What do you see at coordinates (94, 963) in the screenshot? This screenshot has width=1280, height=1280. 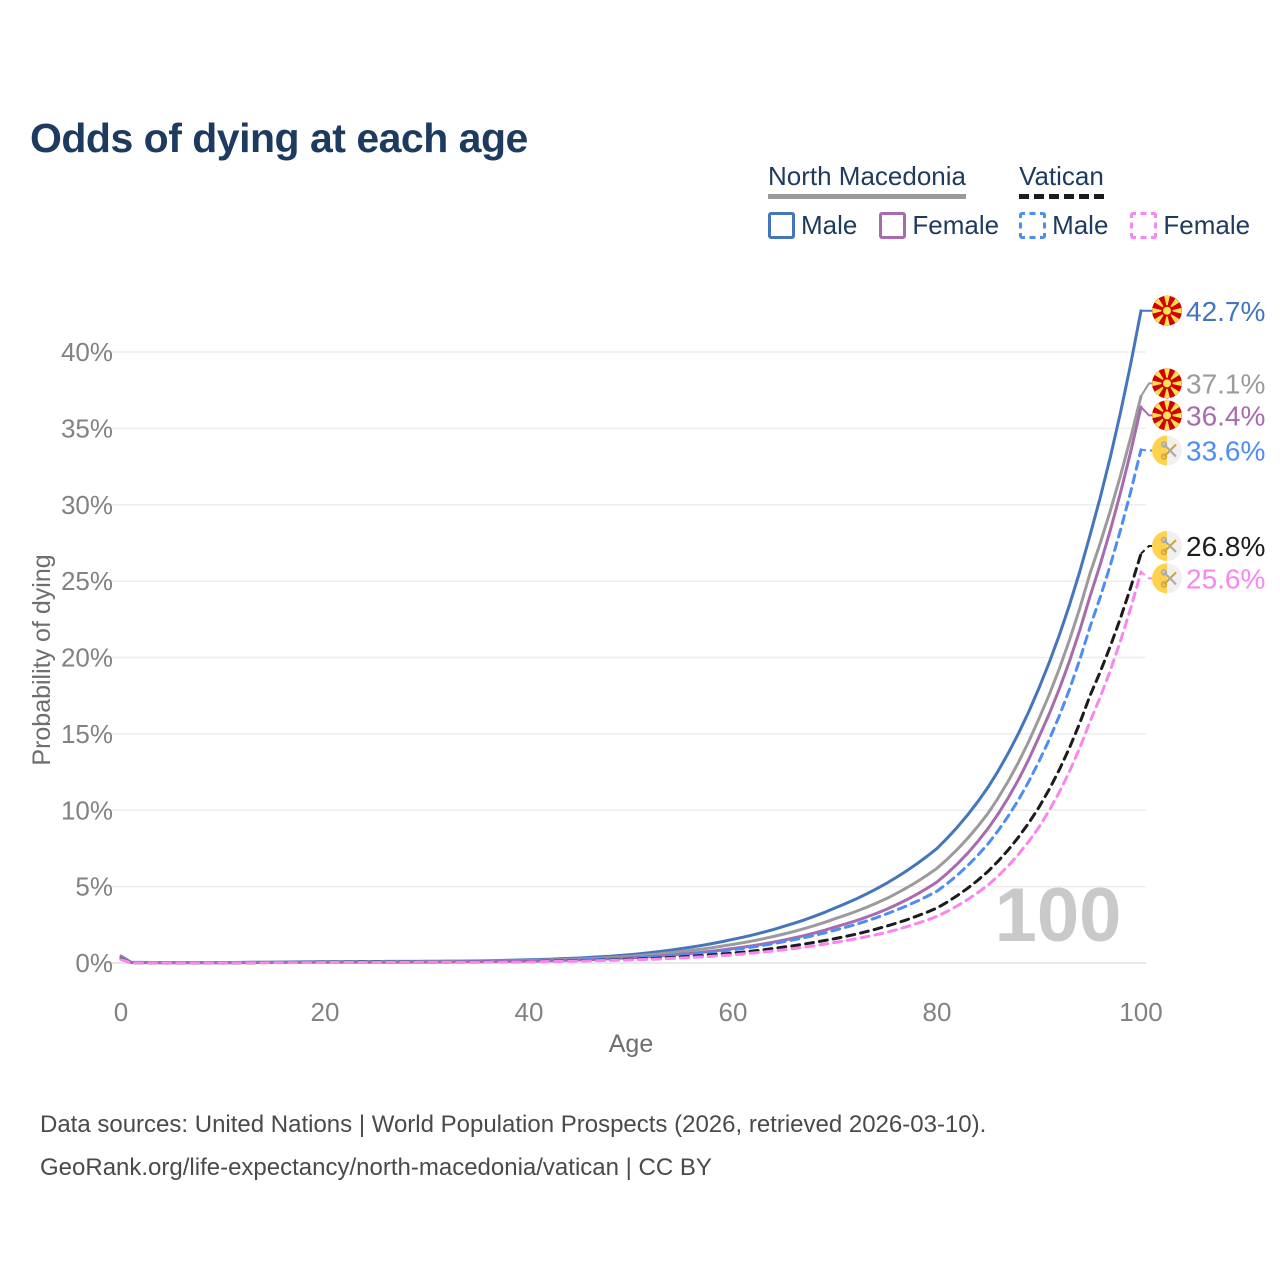 I see `y-tick-label-0: 0%` at bounding box center [94, 963].